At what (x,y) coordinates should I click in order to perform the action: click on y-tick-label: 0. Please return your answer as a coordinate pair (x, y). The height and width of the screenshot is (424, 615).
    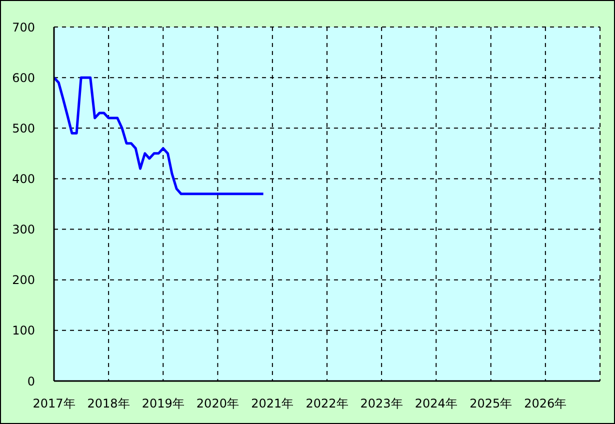
    Looking at the image, I should click on (31, 381).